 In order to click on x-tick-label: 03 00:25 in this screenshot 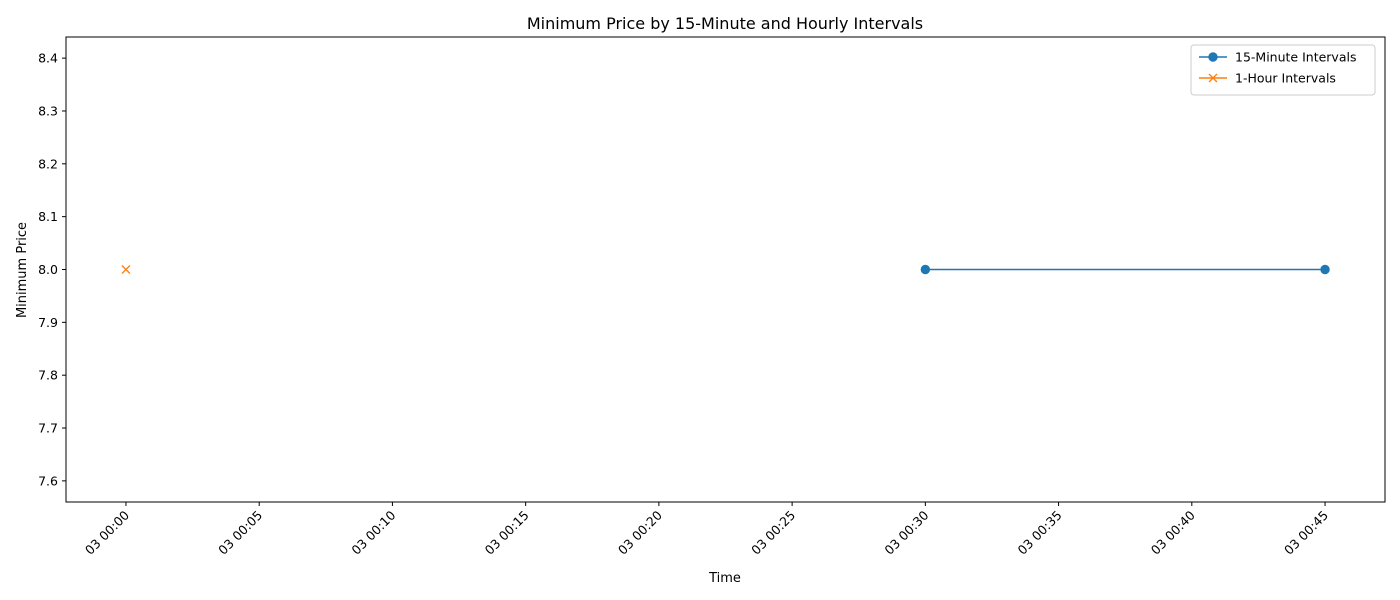, I will do `click(773, 533)`.